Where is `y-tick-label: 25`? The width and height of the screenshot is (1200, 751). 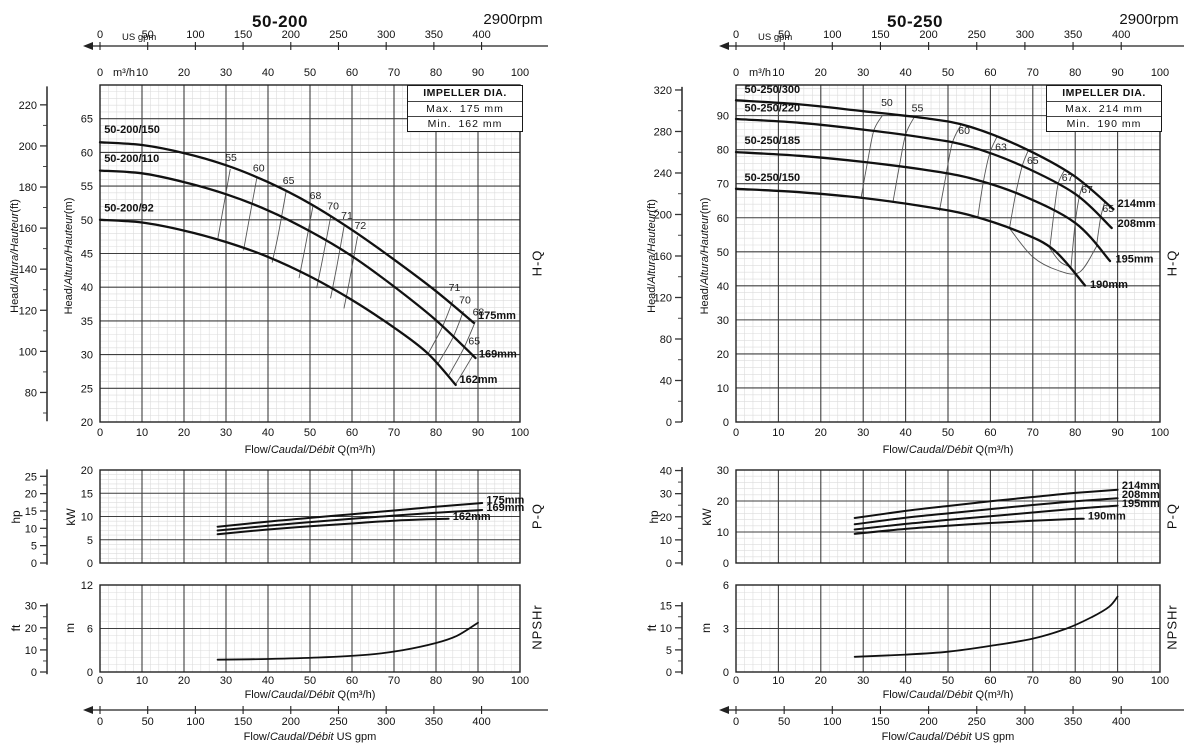 y-tick-label: 25 is located at coordinates (87, 389).